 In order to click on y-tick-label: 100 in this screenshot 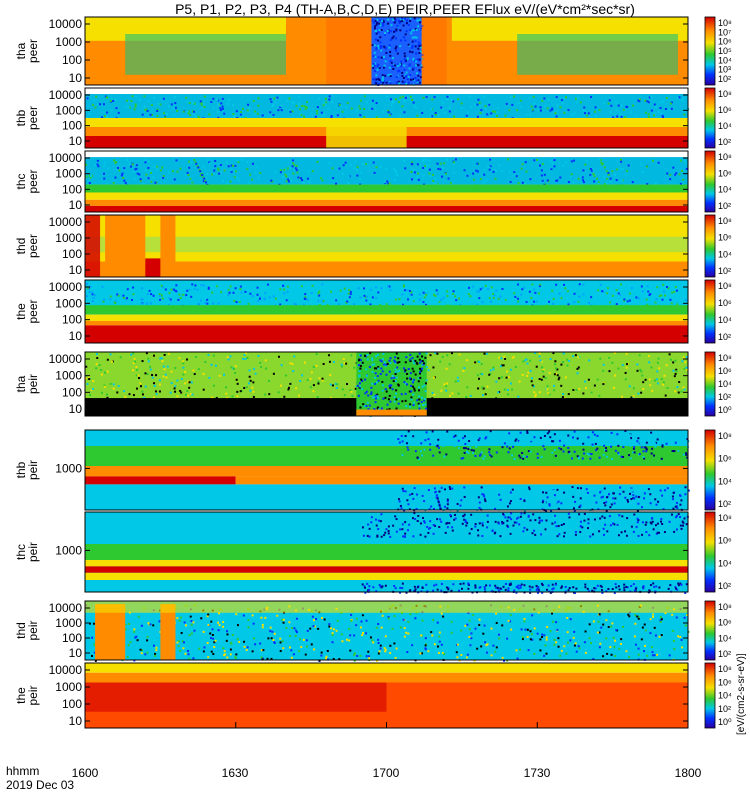, I will do `click(72, 320)`.